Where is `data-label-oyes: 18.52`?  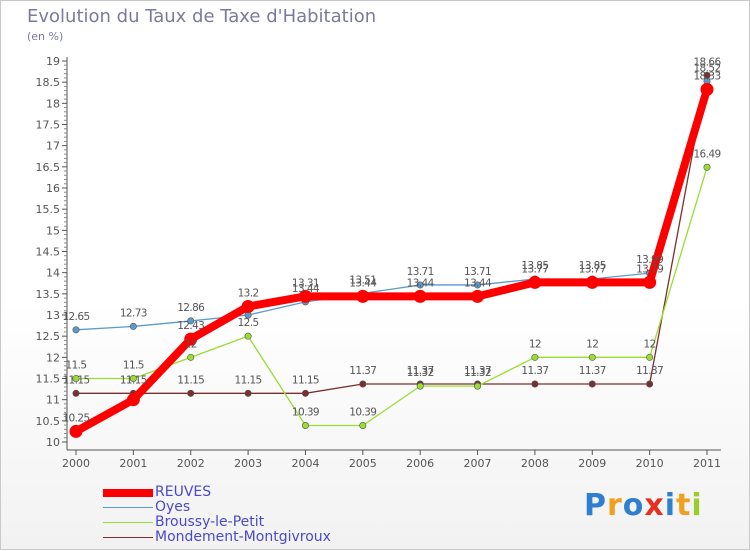 data-label-oyes: 18.52 is located at coordinates (706, 68).